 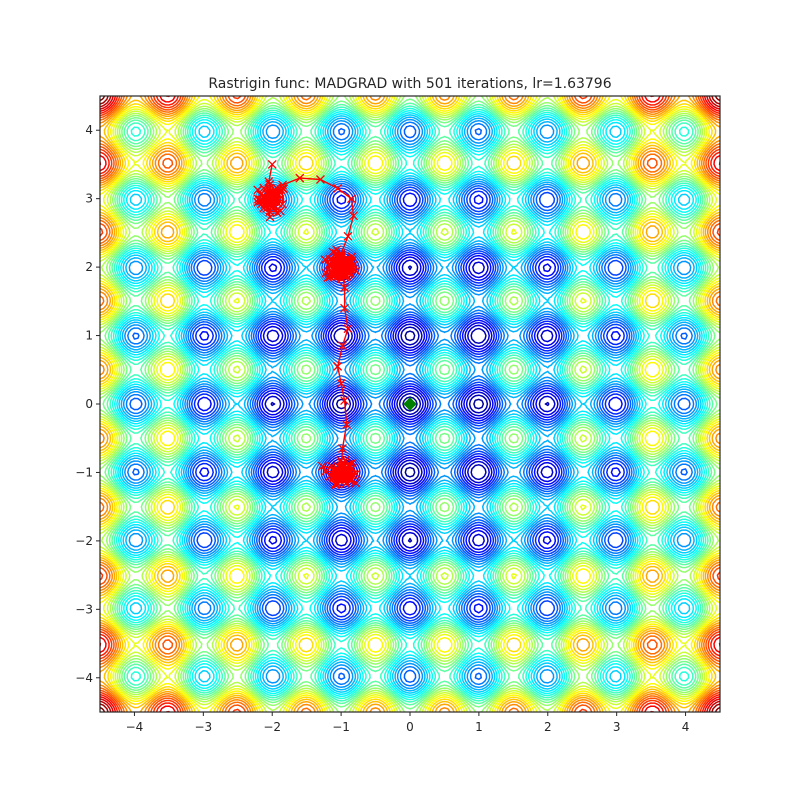 I want to click on y-tick-label: 3, so click(x=89, y=199).